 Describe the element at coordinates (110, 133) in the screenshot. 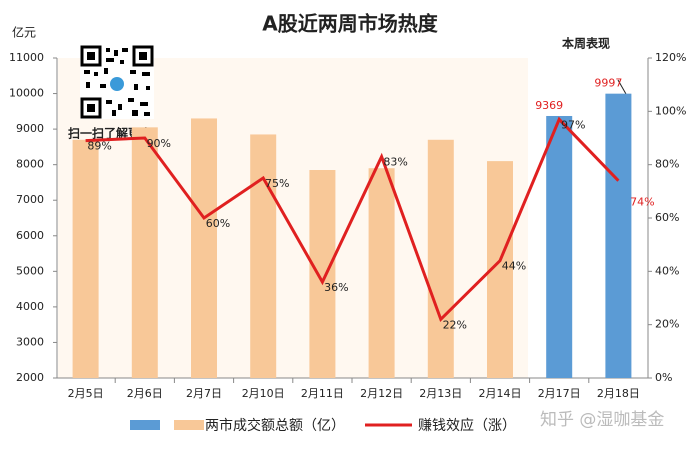

I see `qr-caption: 扫一扫了解更多` at that location.